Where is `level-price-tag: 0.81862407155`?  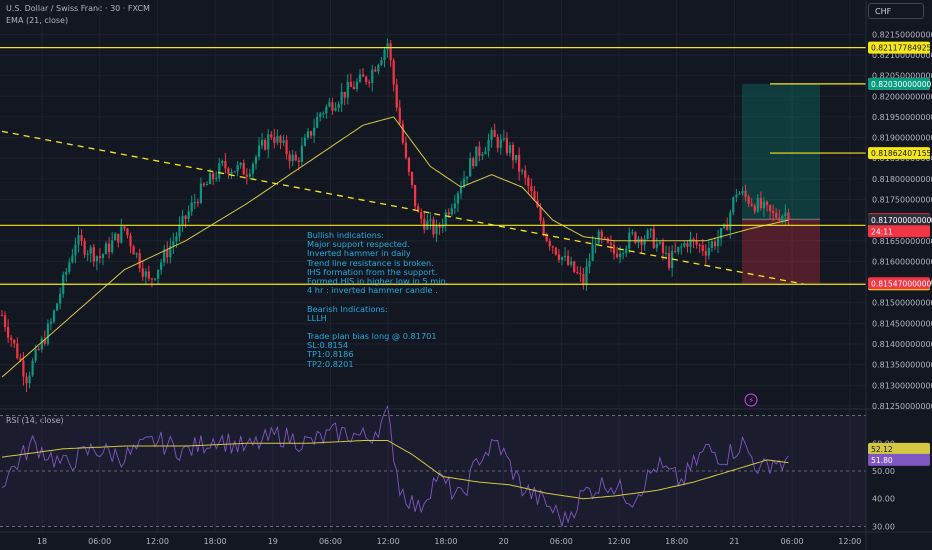
level-price-tag: 0.81862407155 is located at coordinates (901, 153).